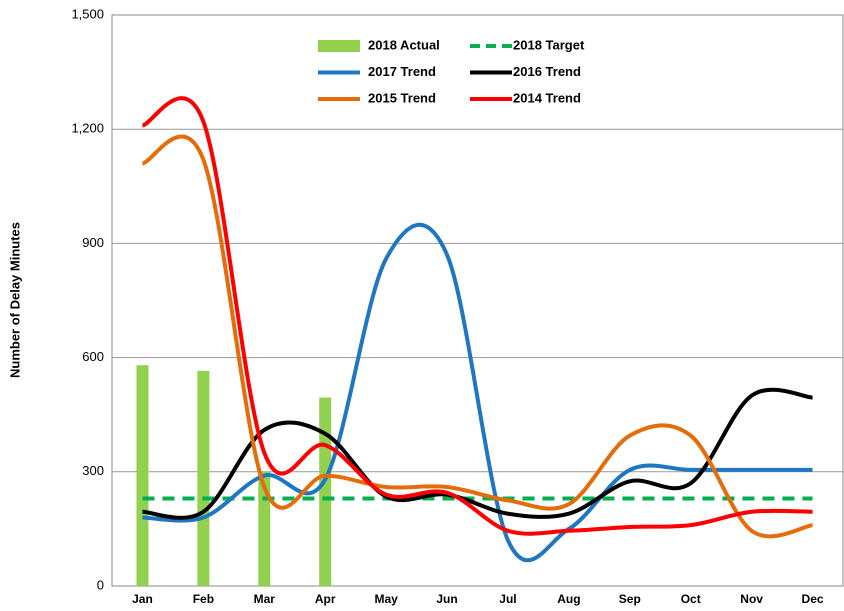 The width and height of the screenshot is (844, 611). Describe the element at coordinates (93, 242) in the screenshot. I see `y-tick-label: 900` at that location.